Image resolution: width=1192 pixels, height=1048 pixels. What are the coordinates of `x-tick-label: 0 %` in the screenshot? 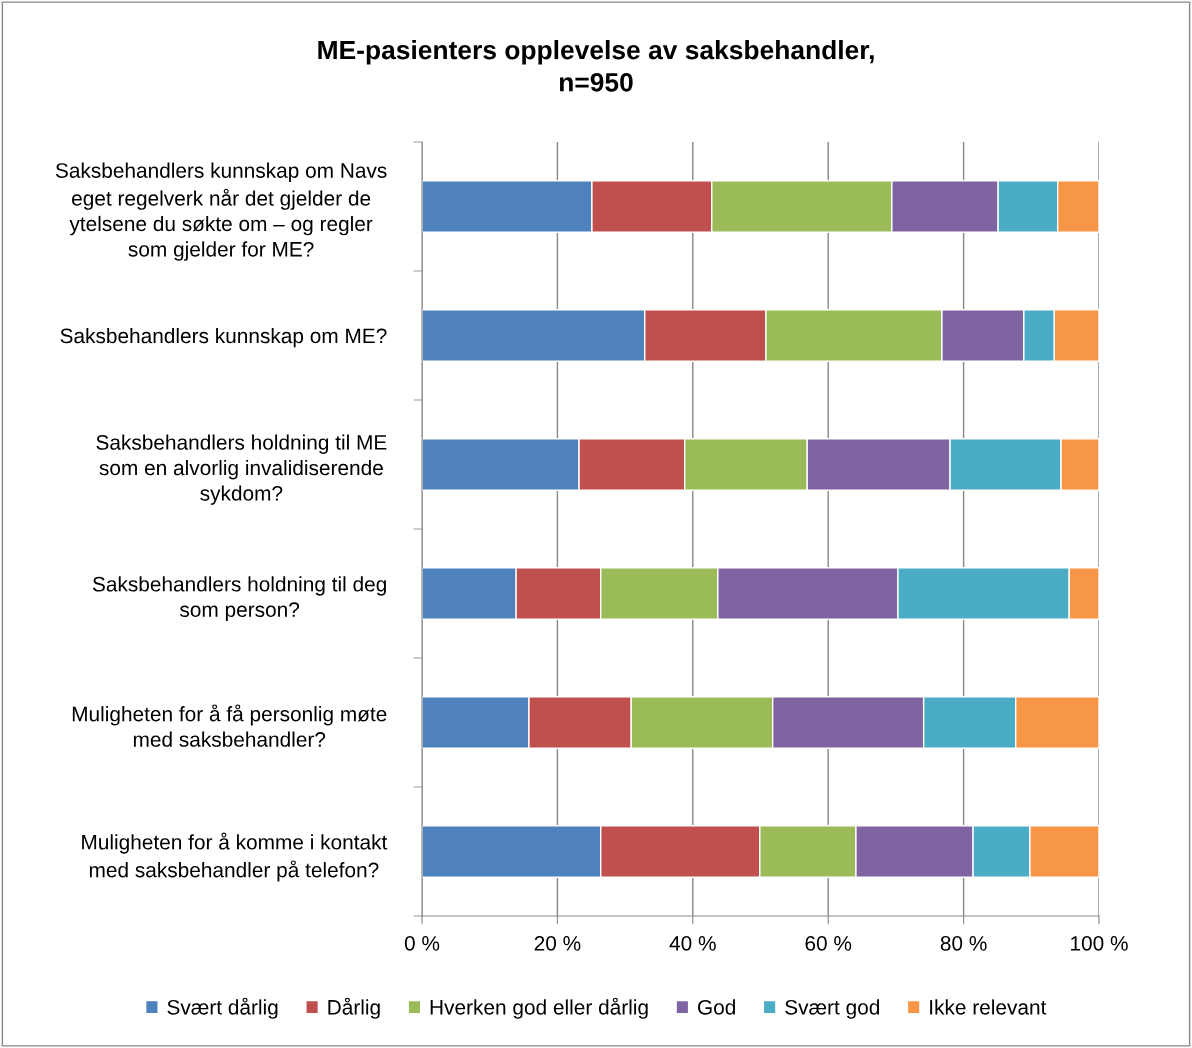 It's located at (422, 943).